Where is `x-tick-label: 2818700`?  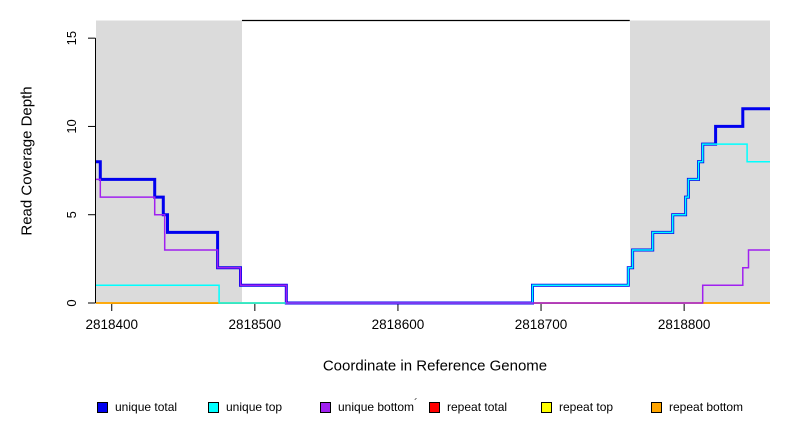
x-tick-label: 2818700 is located at coordinates (541, 324).